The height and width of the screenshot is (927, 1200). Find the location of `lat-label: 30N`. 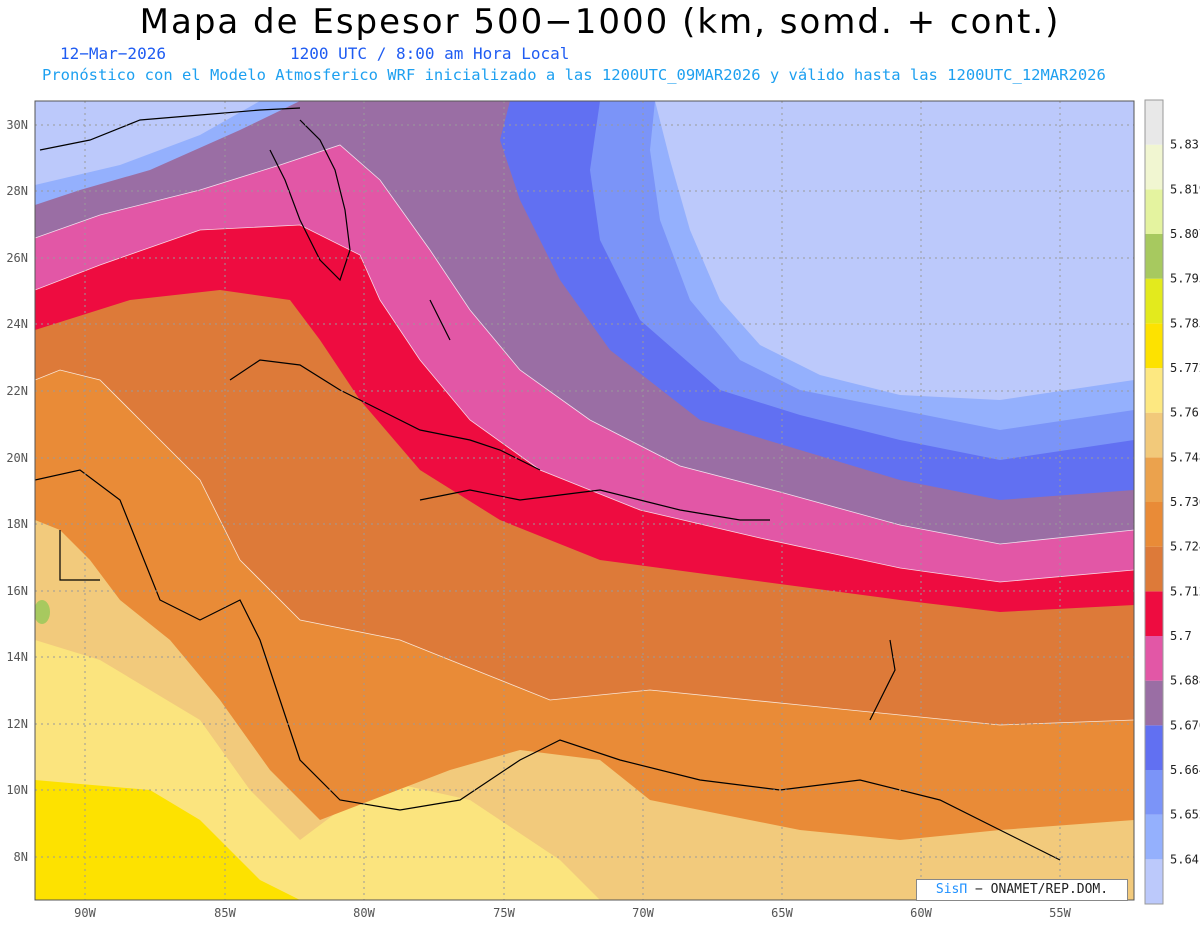

lat-label: 30N is located at coordinates (17, 125).